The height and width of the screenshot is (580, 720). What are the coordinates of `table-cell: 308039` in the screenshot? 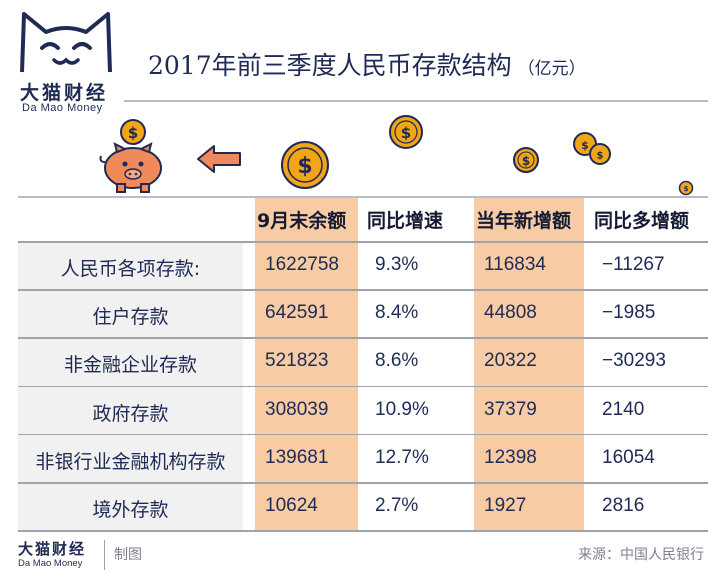 It's located at (297, 409).